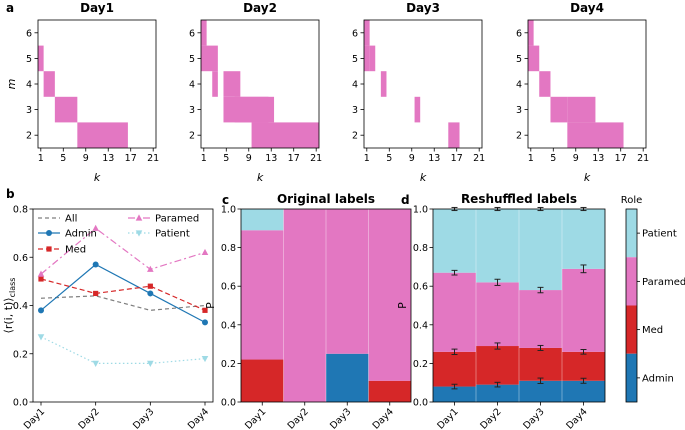 This screenshot has height=430, width=685. I want to click on y-tick-label: 0.4, so click(20, 306).